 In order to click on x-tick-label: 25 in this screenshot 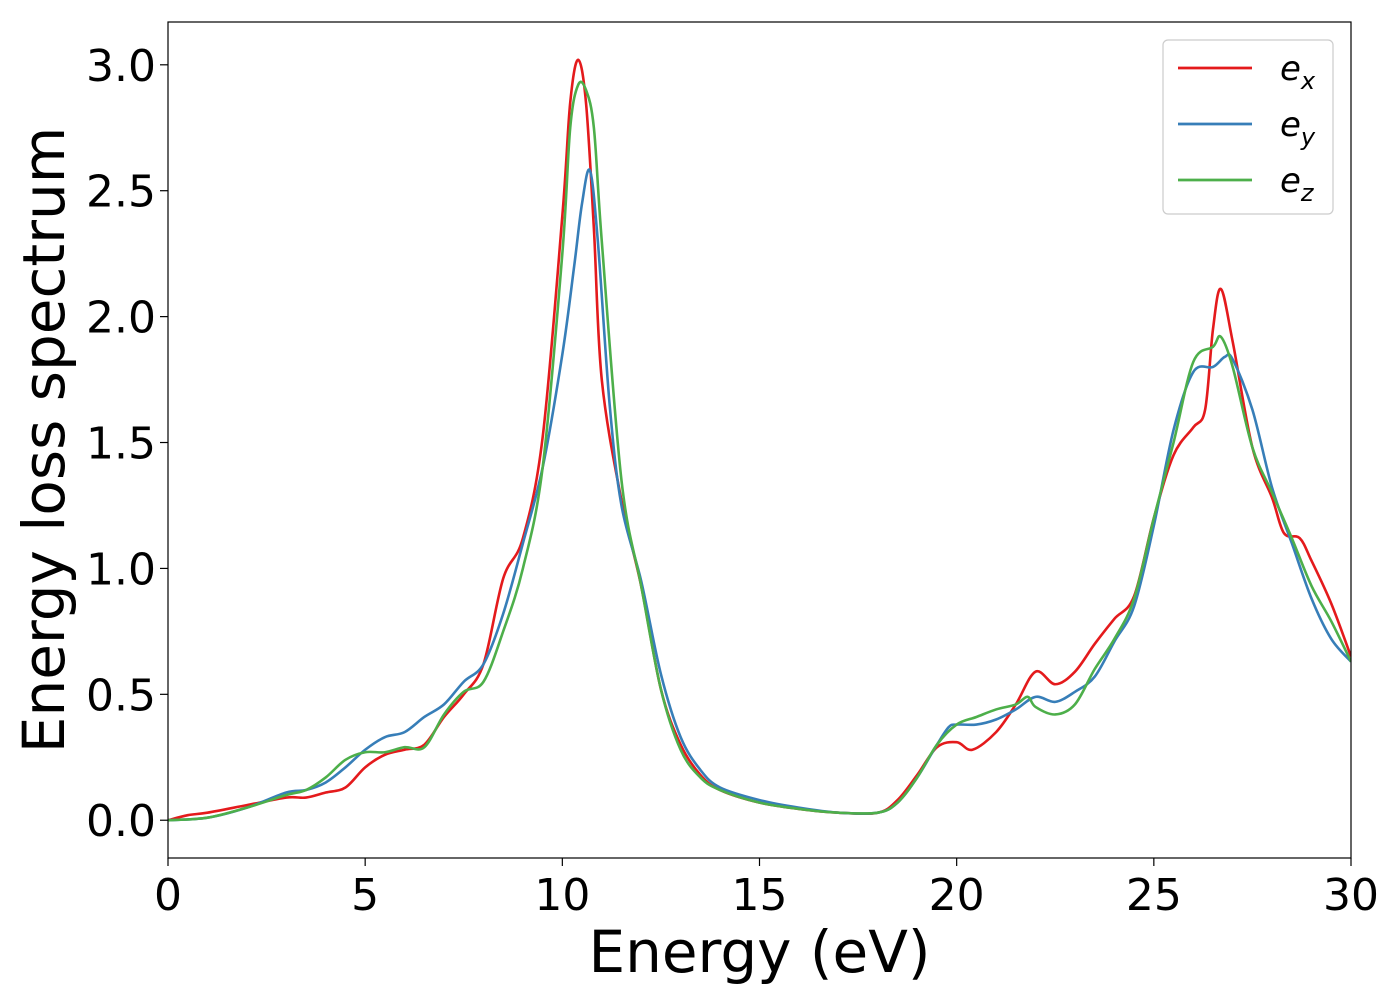, I will do `click(1154, 895)`.